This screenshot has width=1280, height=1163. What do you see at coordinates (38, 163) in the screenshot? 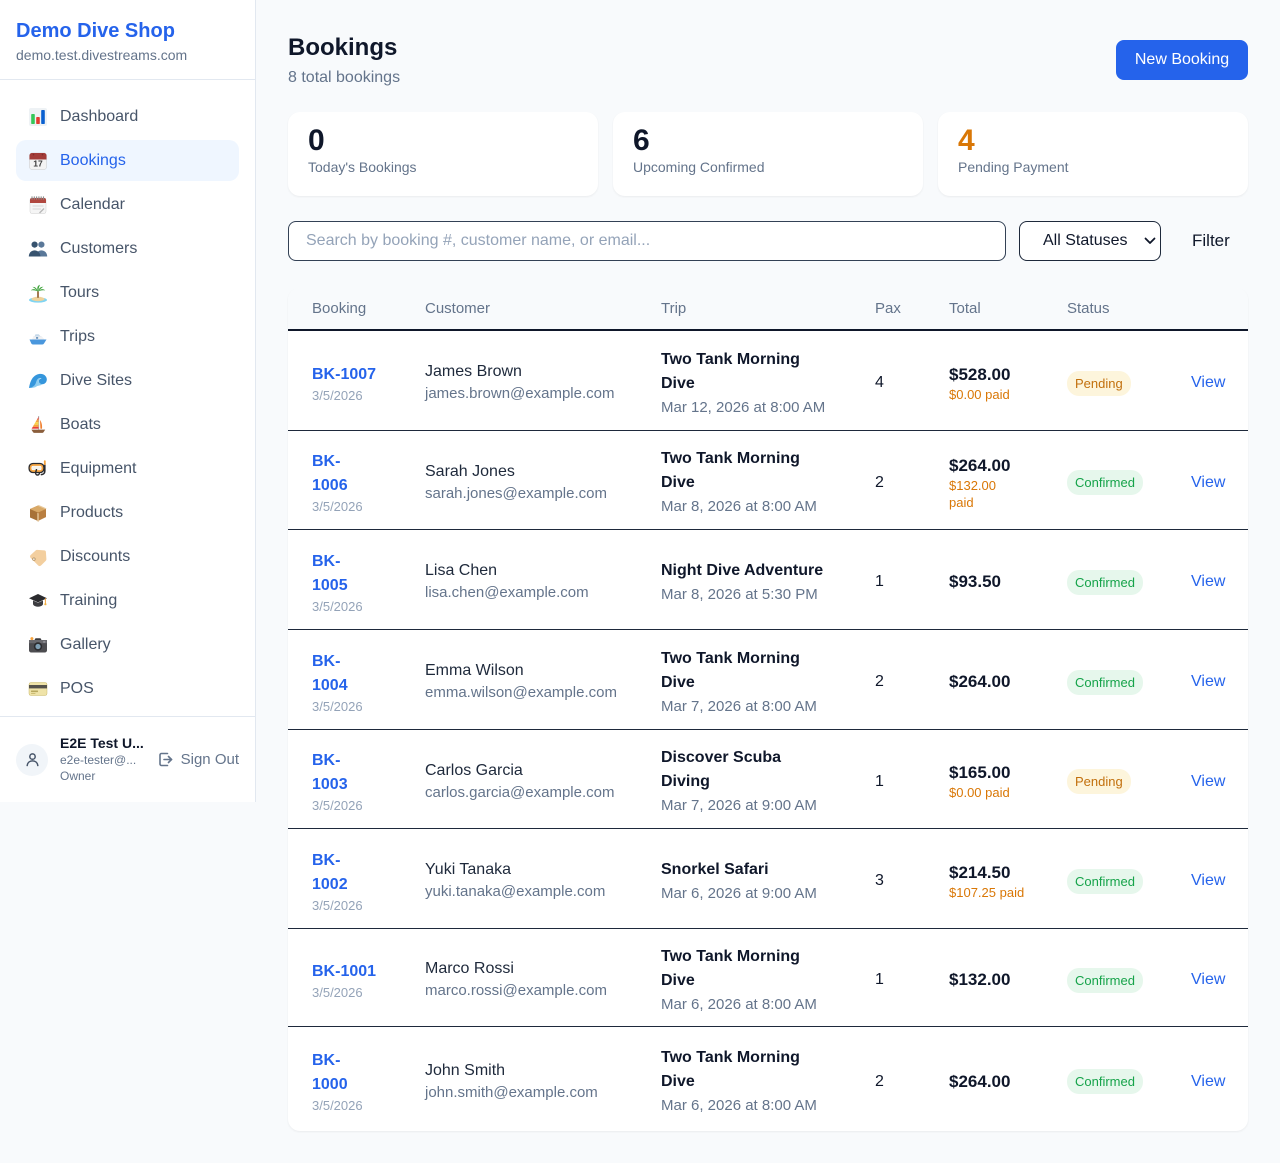
I see `svg-text: 17` at bounding box center [38, 163].